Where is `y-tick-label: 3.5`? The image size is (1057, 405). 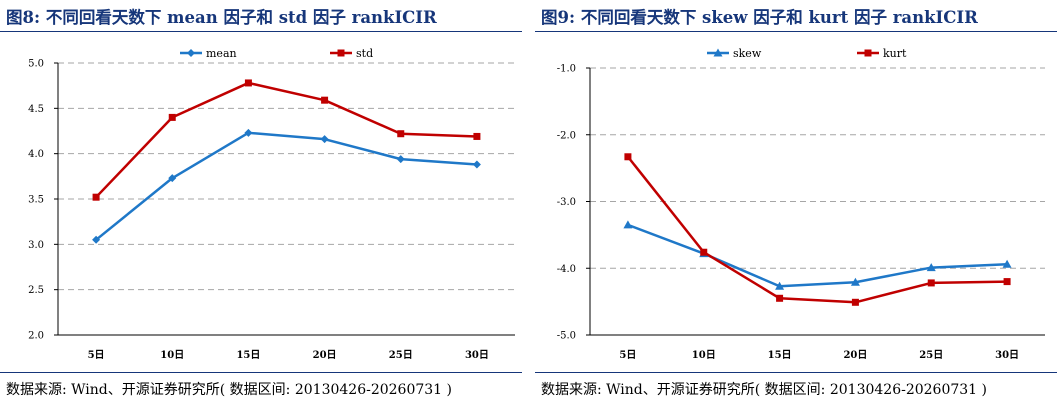
y-tick-label: 3.5 is located at coordinates (36, 200).